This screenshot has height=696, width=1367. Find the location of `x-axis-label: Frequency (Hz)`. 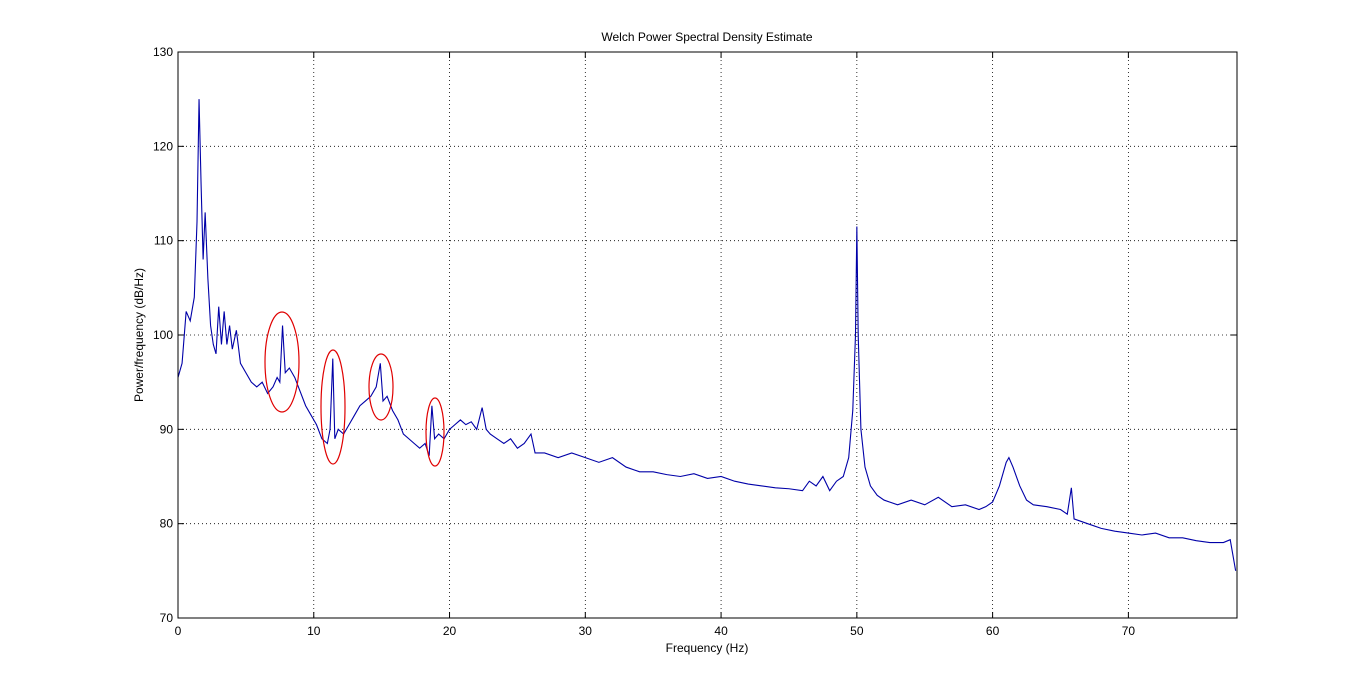

x-axis-label: Frequency (Hz) is located at coordinates (707, 648).